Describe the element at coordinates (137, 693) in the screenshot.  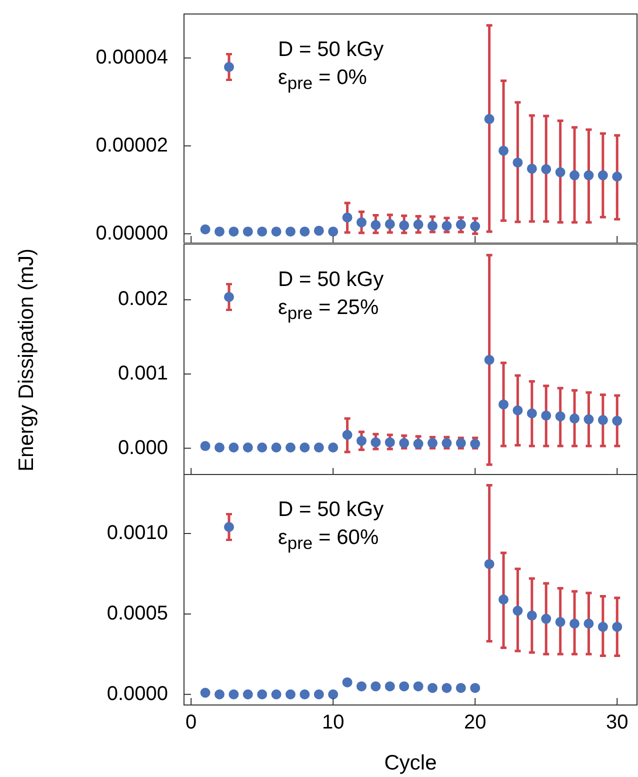
I see `y-tick-label: 0.0000` at that location.